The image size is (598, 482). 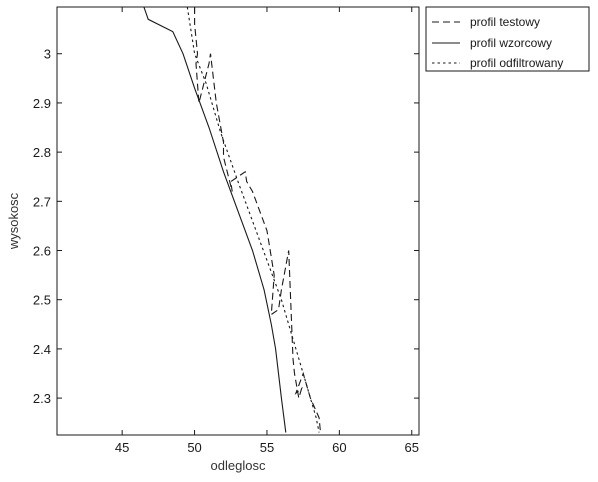 I want to click on y-tick-label: 2.9, so click(x=42, y=103).